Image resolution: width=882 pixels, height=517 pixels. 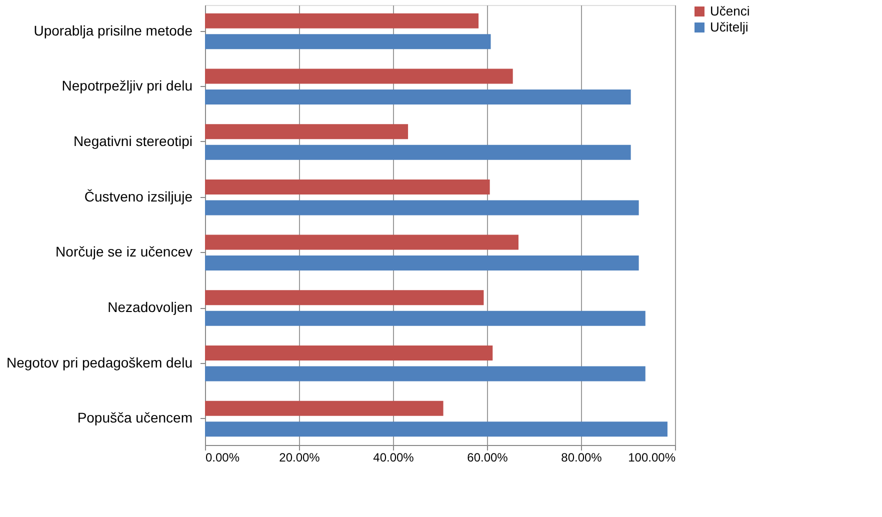 I want to click on x-tick-label: 80.00%, so click(x=581, y=457).